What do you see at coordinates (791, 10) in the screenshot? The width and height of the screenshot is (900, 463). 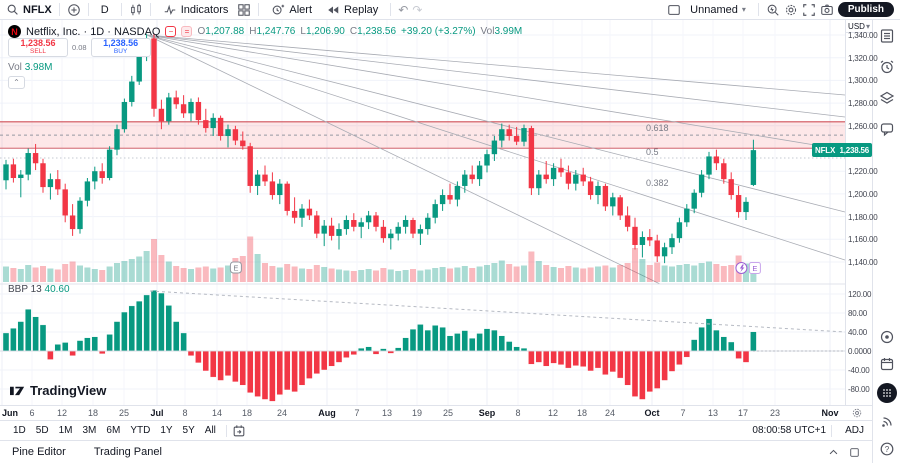 I see `settings-gear-icon` at bounding box center [791, 10].